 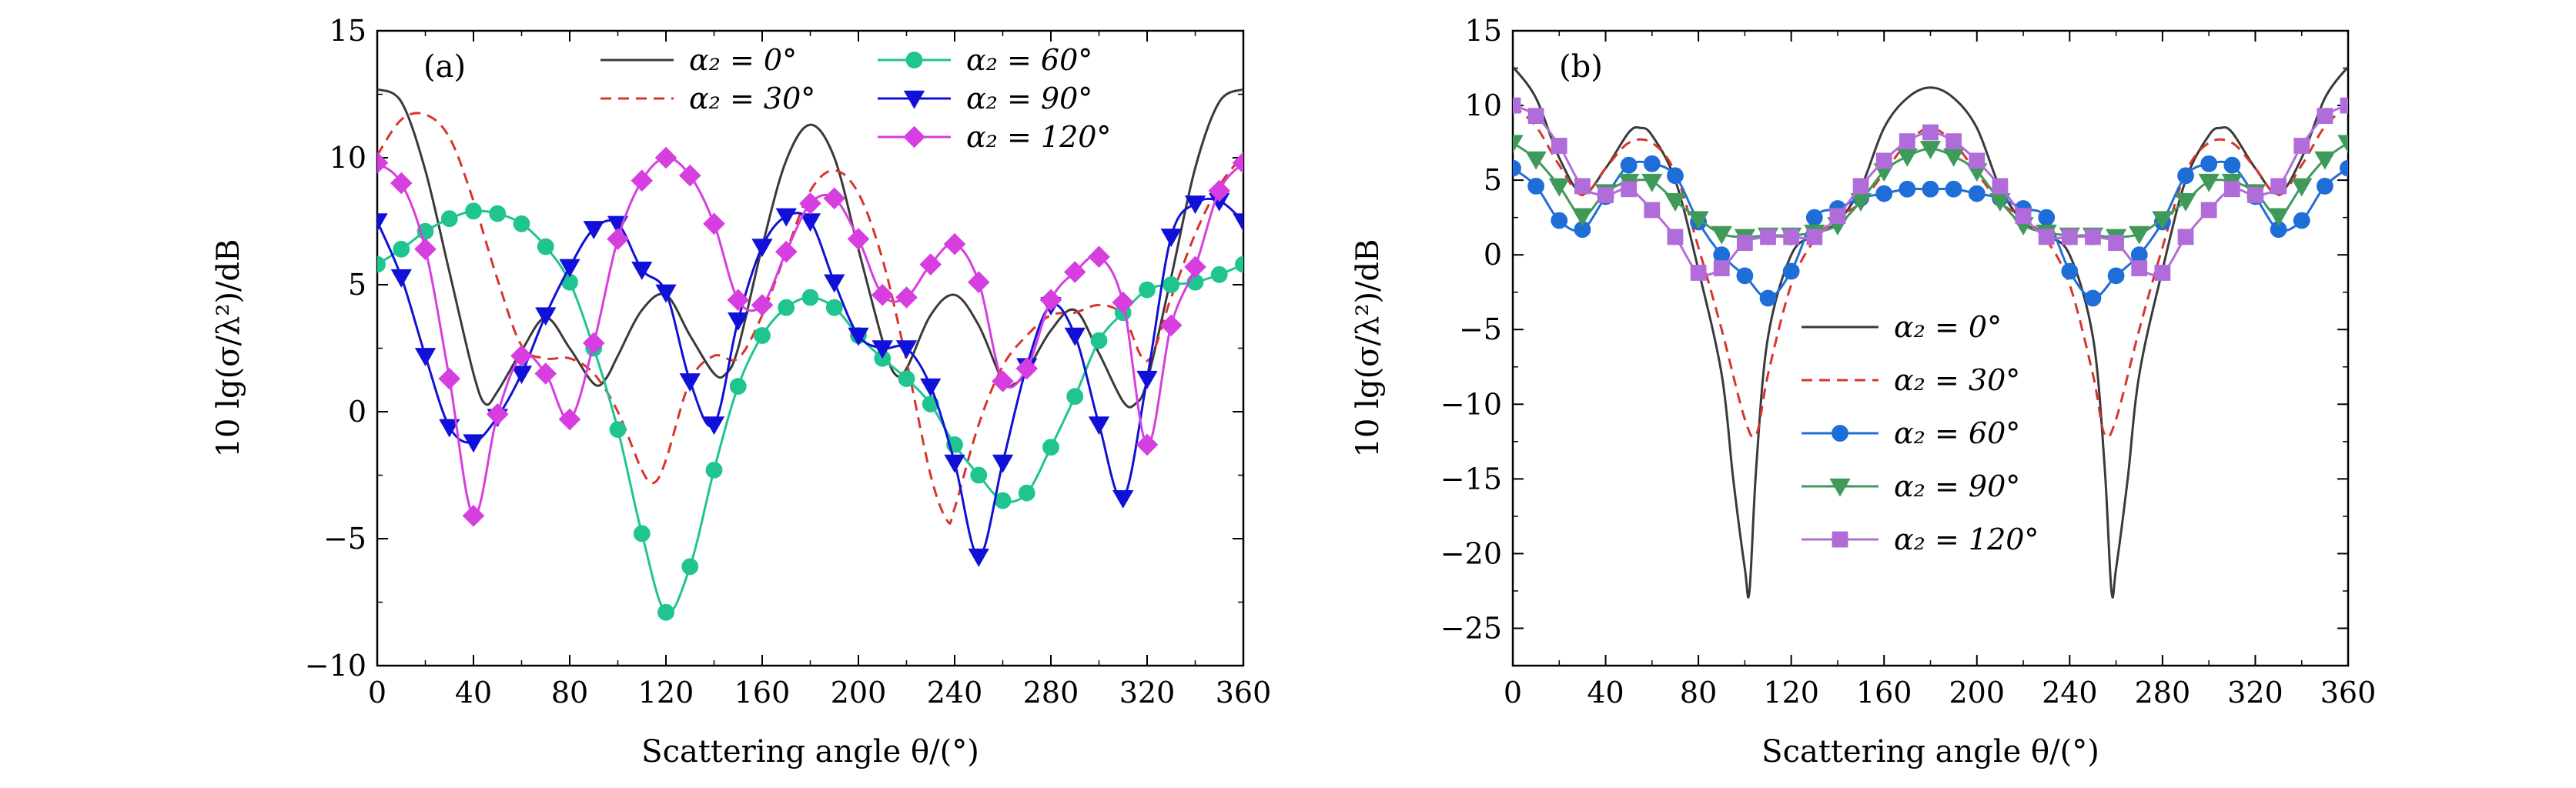 I want to click on x-tick-label: 80, so click(x=1699, y=693).